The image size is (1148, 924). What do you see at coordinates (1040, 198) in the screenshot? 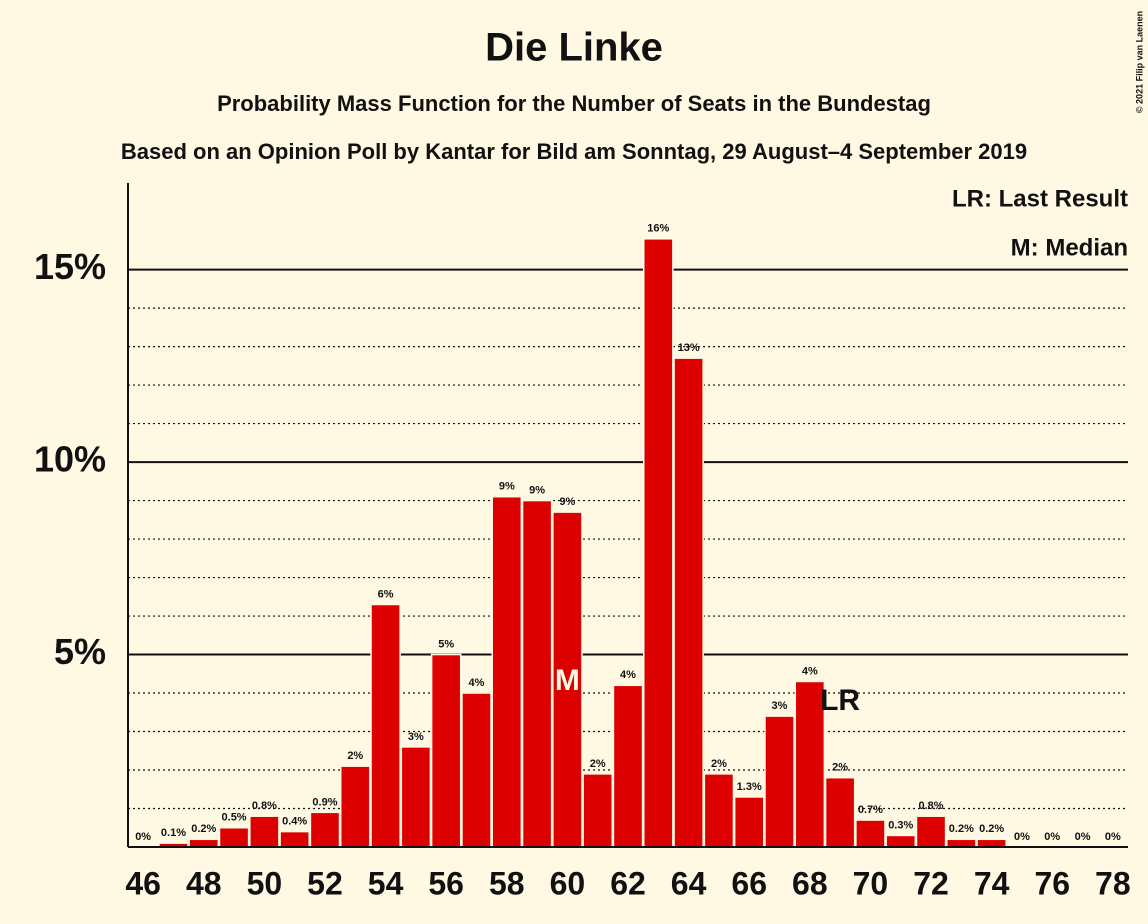
I see `legend-entry: LR: Last Result` at bounding box center [1040, 198].